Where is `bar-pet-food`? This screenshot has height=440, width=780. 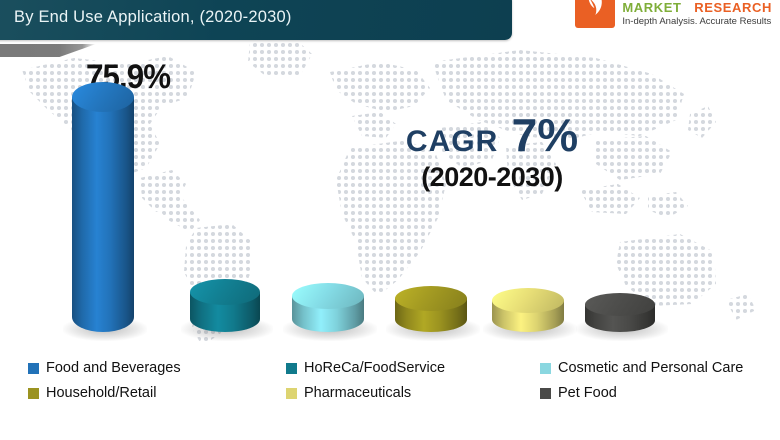 bar-pet-food is located at coordinates (622, 316).